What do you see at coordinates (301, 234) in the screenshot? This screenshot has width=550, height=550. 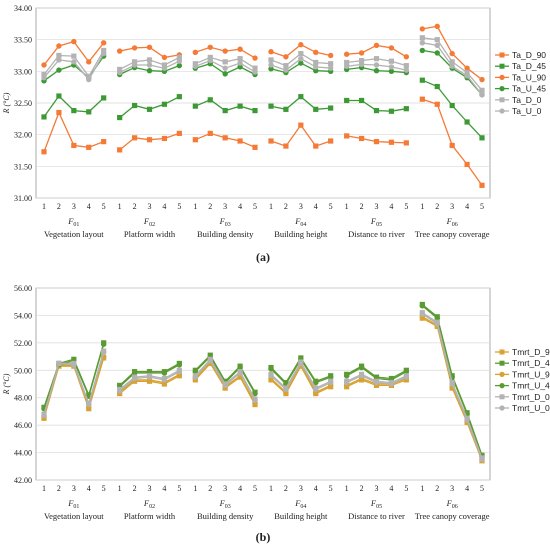 I see `group-name: Building height` at bounding box center [301, 234].